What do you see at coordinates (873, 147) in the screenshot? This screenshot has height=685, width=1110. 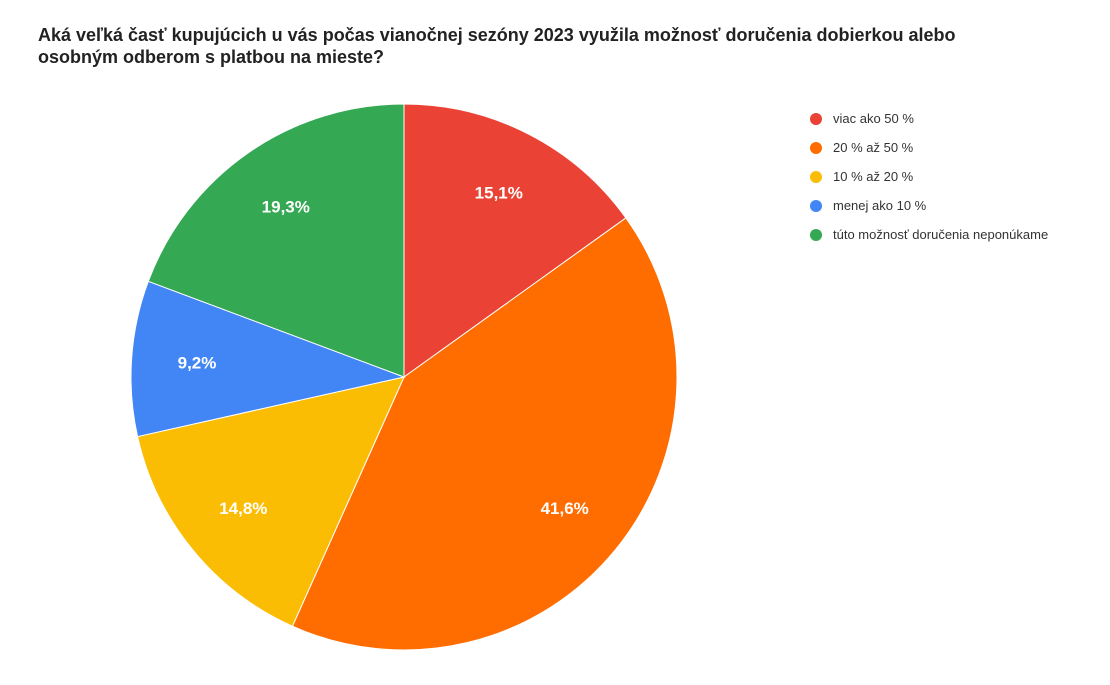 I see `legend-label: 20 % až 50 %` at bounding box center [873, 147].